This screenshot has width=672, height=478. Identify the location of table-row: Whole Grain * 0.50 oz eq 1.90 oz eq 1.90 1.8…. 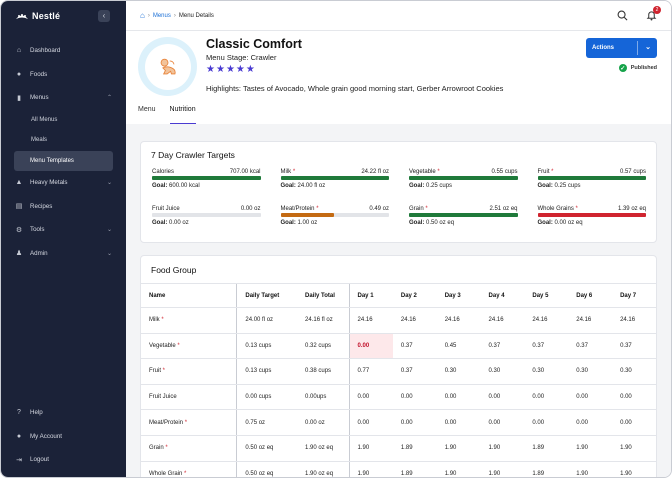
(398, 469).